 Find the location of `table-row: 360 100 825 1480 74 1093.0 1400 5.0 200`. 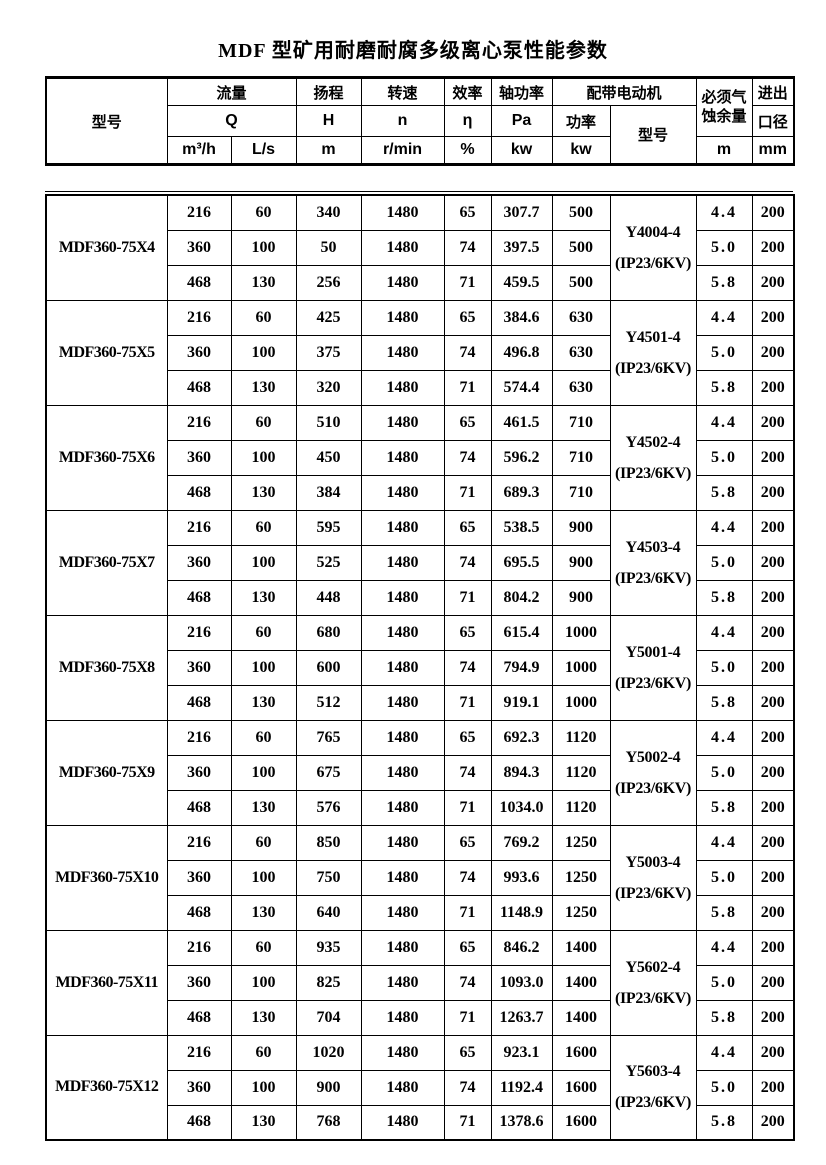

table-row: 360 100 825 1480 74 1093.0 1400 5.0 200 is located at coordinates (420, 982).